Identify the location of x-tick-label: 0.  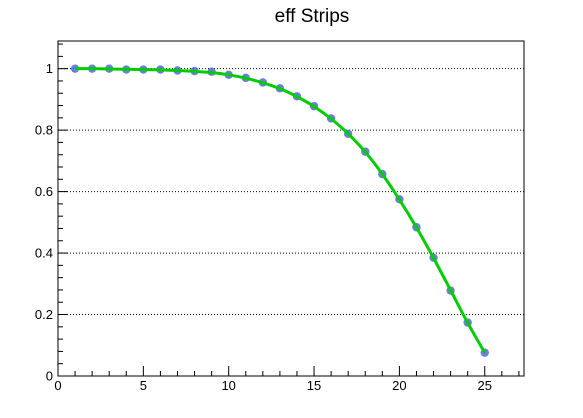
(57, 385).